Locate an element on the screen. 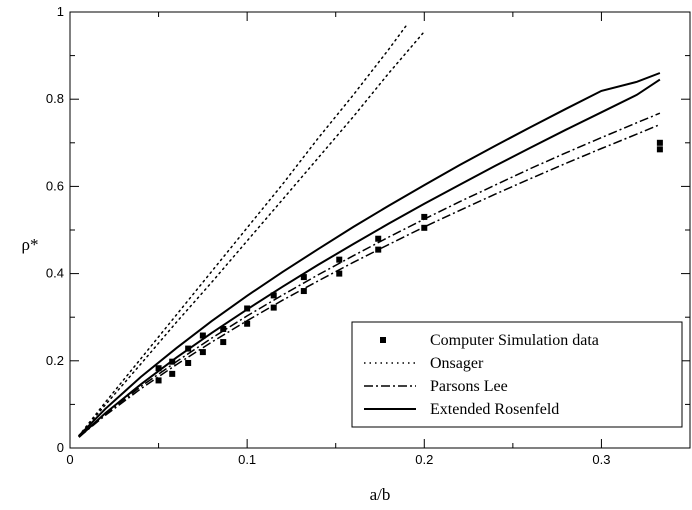 The height and width of the screenshot is (510, 692). legend-label-extended-rosenfeld: Extended Rosenfeld is located at coordinates (494, 409).